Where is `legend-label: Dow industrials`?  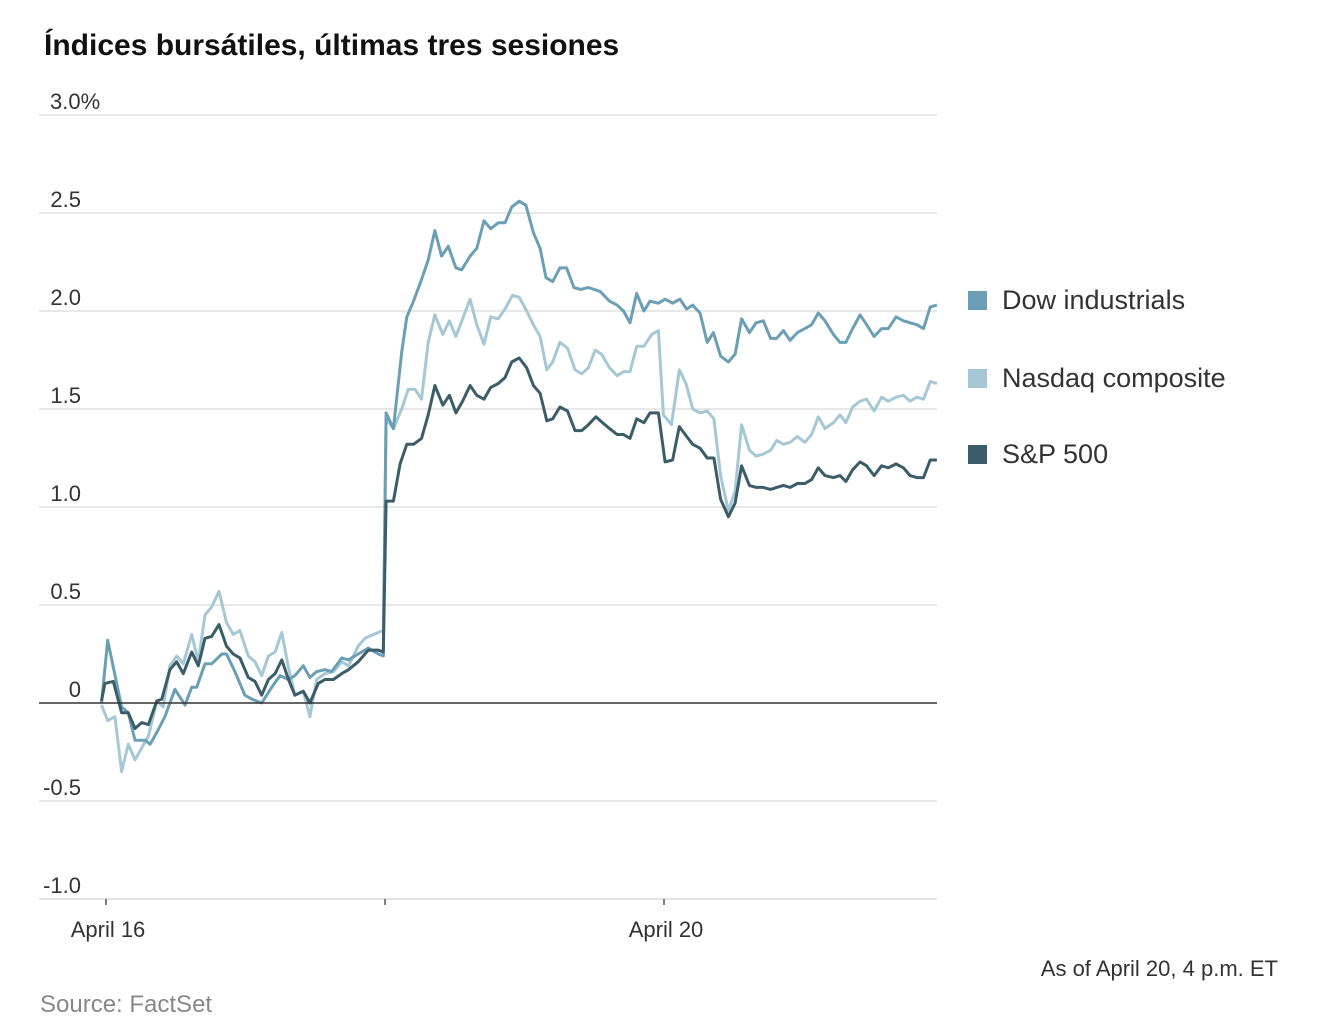
legend-label: Dow industrials is located at coordinates (1093, 300).